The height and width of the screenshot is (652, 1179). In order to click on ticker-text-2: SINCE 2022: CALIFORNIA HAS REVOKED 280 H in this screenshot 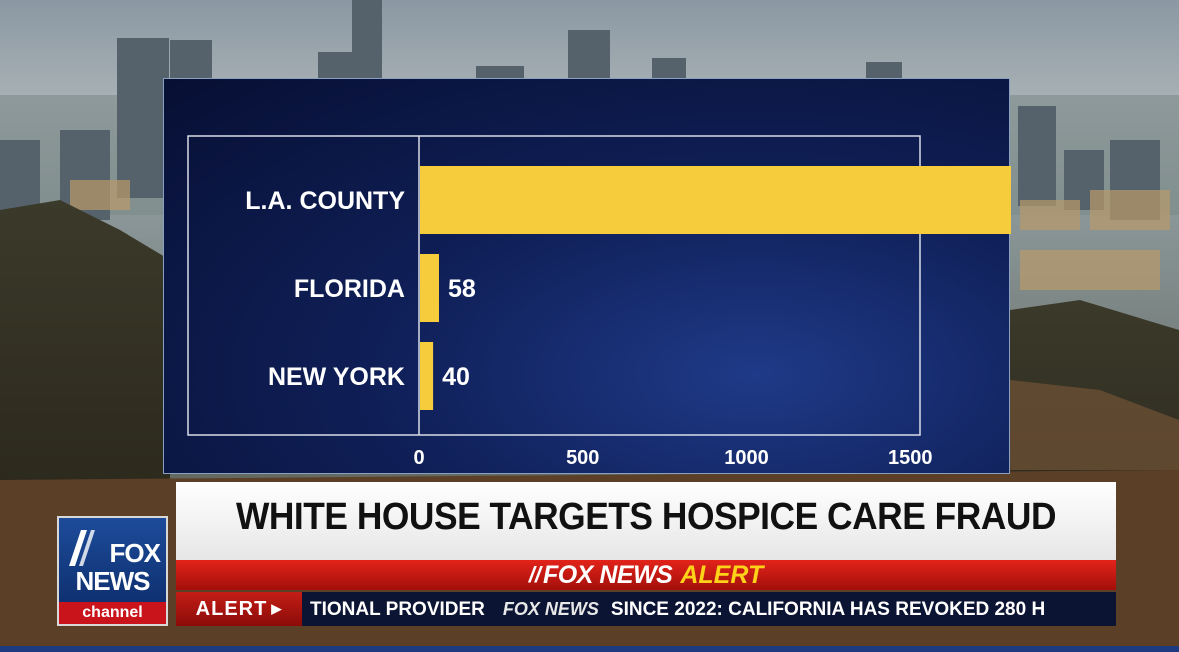, I will do `click(828, 609)`.